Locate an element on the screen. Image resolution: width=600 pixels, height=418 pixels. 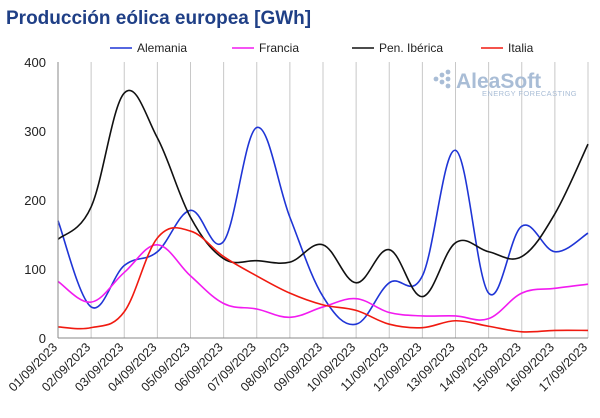
legend-label: Alemania is located at coordinates (162, 48).